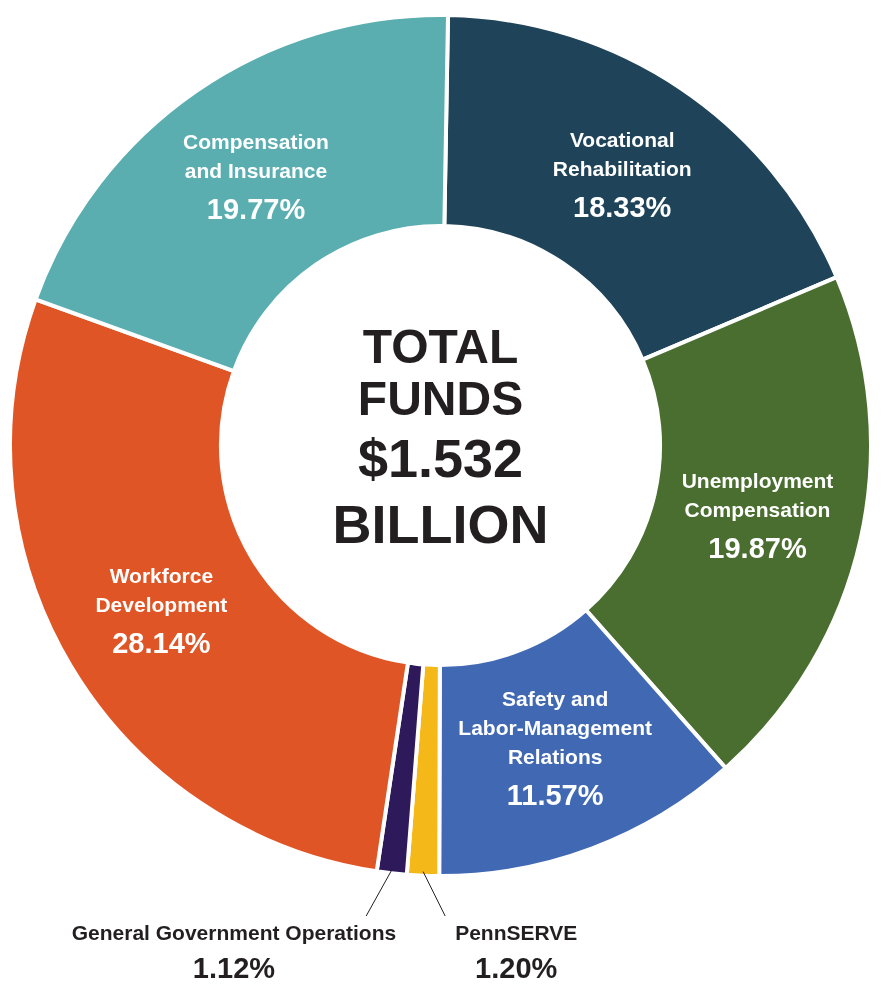  What do you see at coordinates (555, 795) in the screenshot?
I see `data-label: 11.57%` at bounding box center [555, 795].